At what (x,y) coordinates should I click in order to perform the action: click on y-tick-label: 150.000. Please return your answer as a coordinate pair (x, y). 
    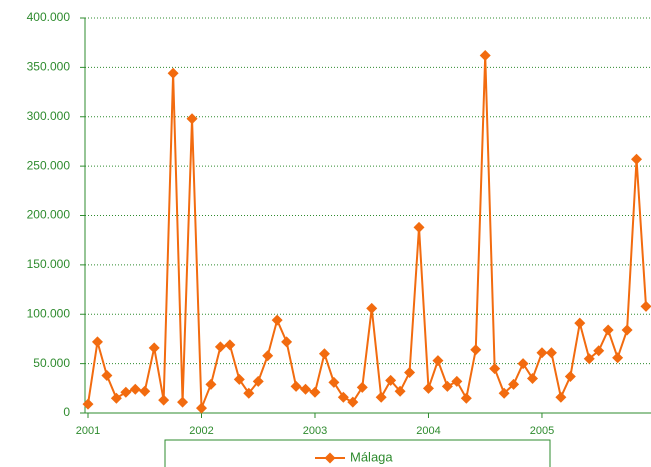
    Looking at the image, I should click on (49, 264).